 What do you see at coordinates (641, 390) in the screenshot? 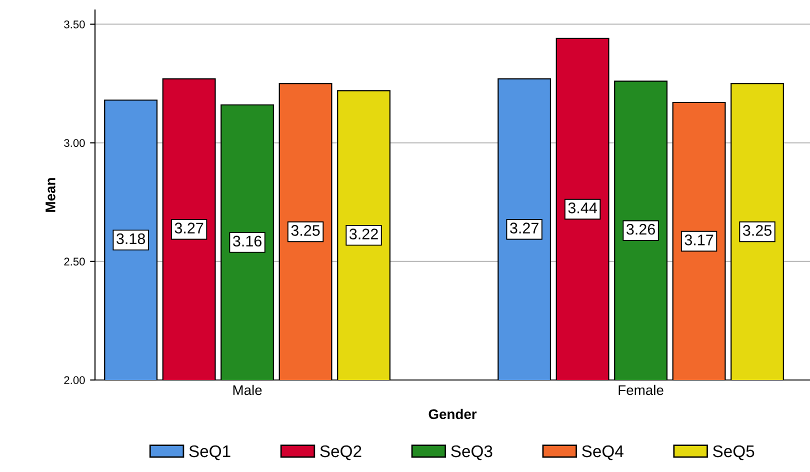
I see `x-tick-label: Female` at bounding box center [641, 390].